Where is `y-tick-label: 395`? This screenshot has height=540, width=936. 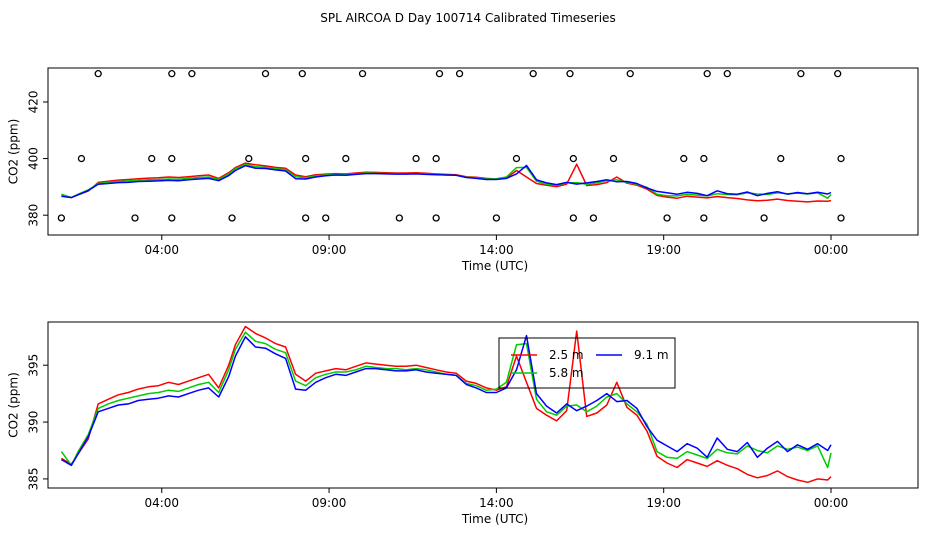 y-tick-label: 395 is located at coordinates (34, 365).